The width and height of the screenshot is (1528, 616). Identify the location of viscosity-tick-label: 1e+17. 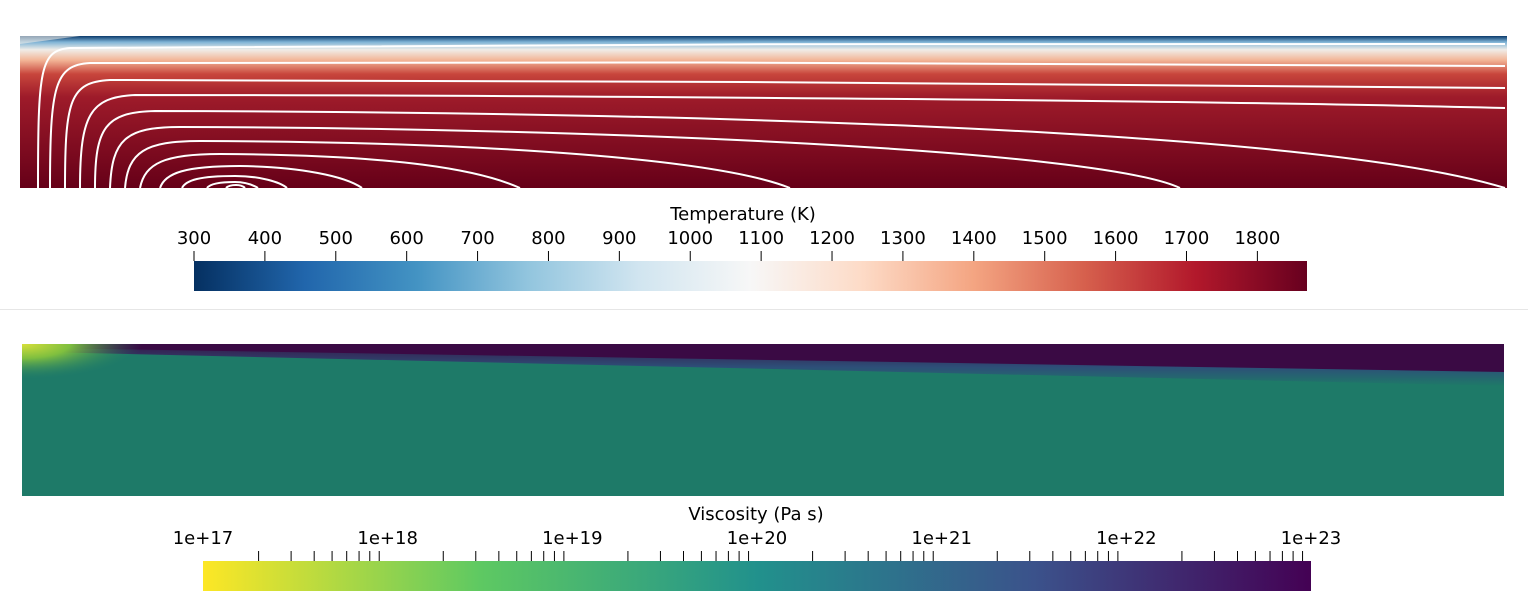
(203, 538).